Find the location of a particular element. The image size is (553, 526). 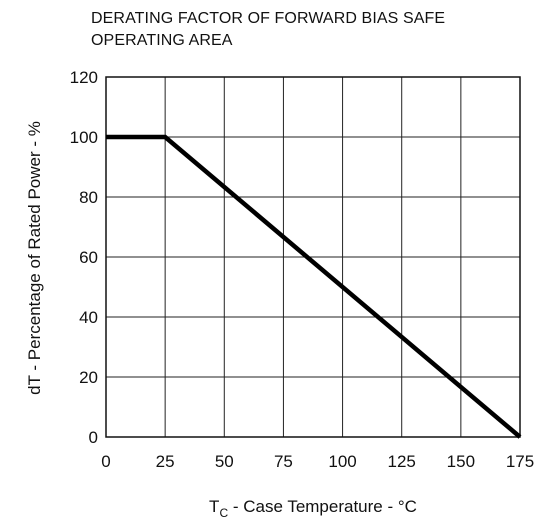

x-tick-label: 125 is located at coordinates (402, 461).